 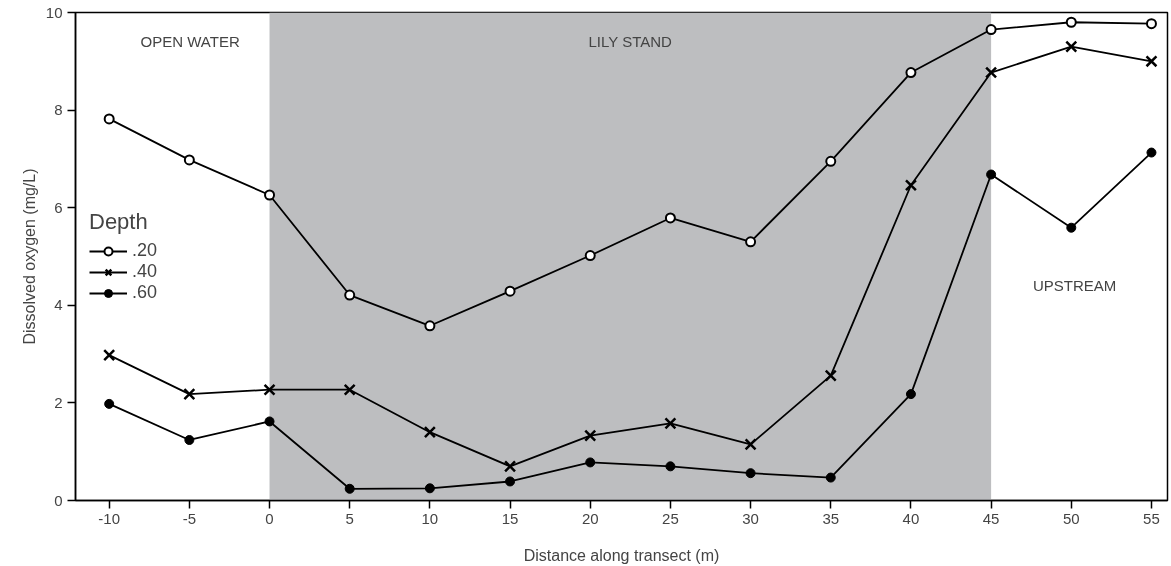 What do you see at coordinates (831, 518) in the screenshot?
I see `x-tick-label: 35` at bounding box center [831, 518].